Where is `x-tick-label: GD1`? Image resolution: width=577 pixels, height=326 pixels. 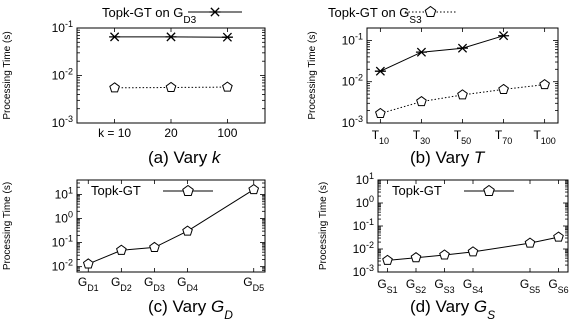
x-tick-label: GD1 is located at coordinates (88, 284).